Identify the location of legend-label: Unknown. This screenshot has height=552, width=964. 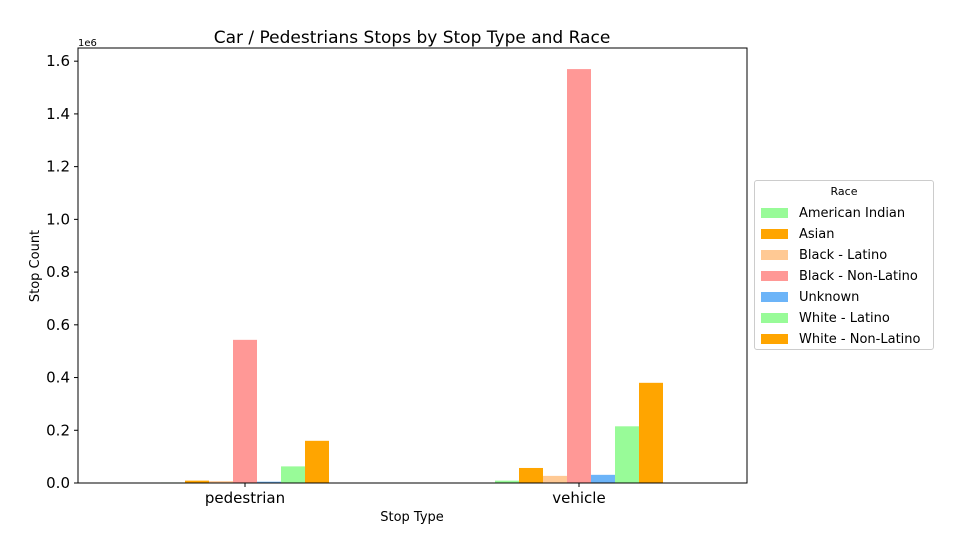
(829, 297).